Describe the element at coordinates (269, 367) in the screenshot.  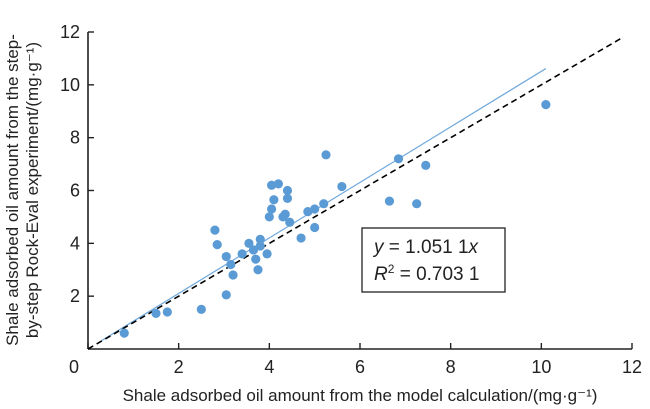
I see `x-tick-label: 4` at that location.